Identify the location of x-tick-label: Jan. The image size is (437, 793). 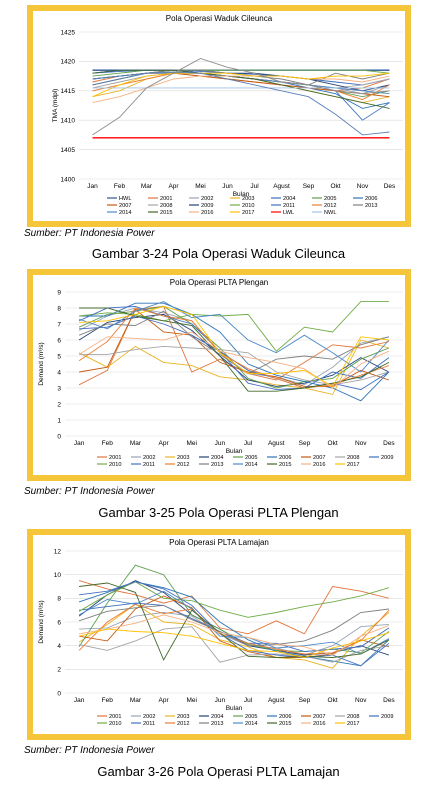
(79, 700).